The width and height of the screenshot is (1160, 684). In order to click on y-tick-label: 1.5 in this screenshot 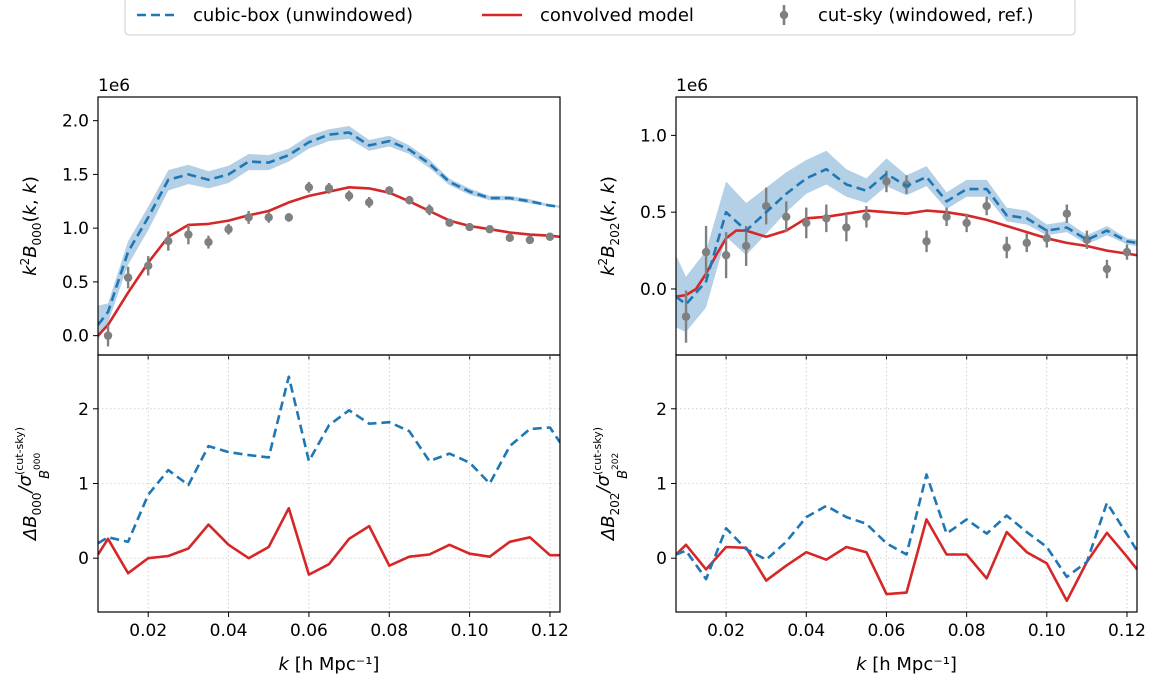, I will do `click(75, 175)`.